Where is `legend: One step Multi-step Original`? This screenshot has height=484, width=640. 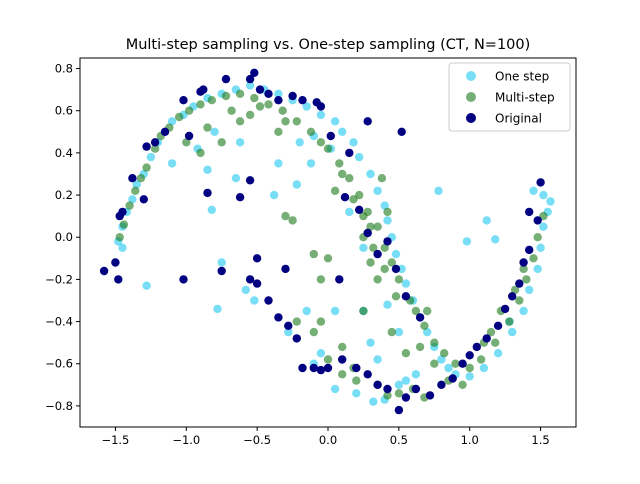
legend: One step Multi-step Original is located at coordinates (509, 97).